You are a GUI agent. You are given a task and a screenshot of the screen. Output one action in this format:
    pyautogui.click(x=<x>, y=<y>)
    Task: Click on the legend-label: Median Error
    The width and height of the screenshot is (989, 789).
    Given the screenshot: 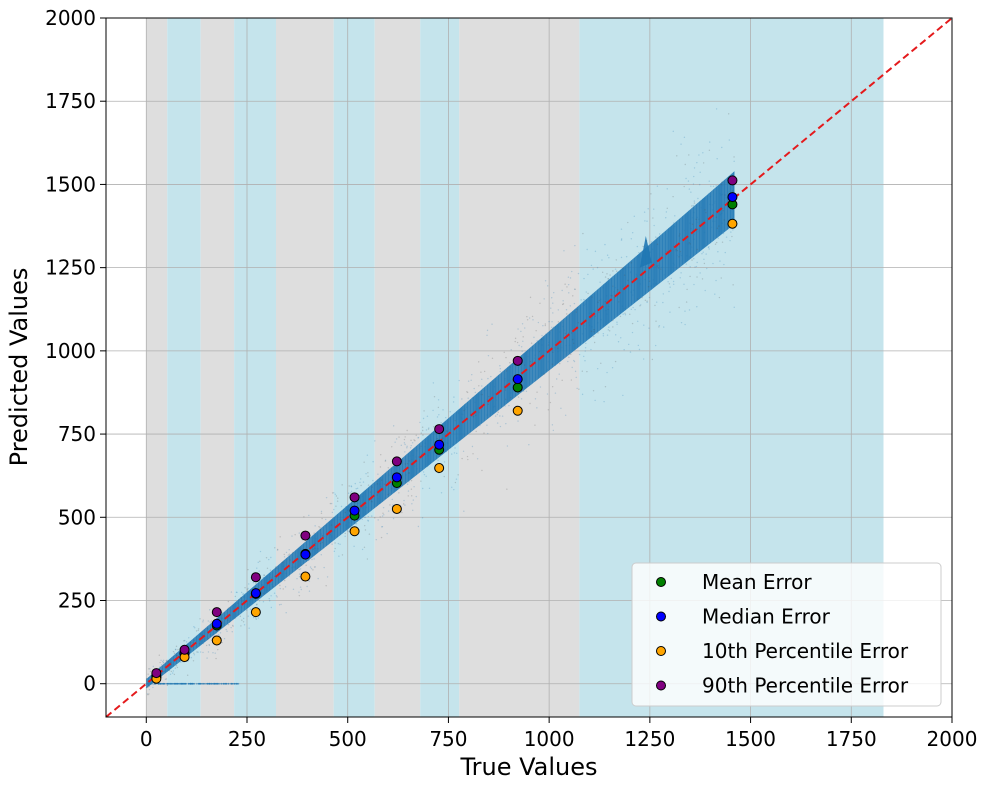 What is the action you would take?
    pyautogui.click(x=766, y=617)
    